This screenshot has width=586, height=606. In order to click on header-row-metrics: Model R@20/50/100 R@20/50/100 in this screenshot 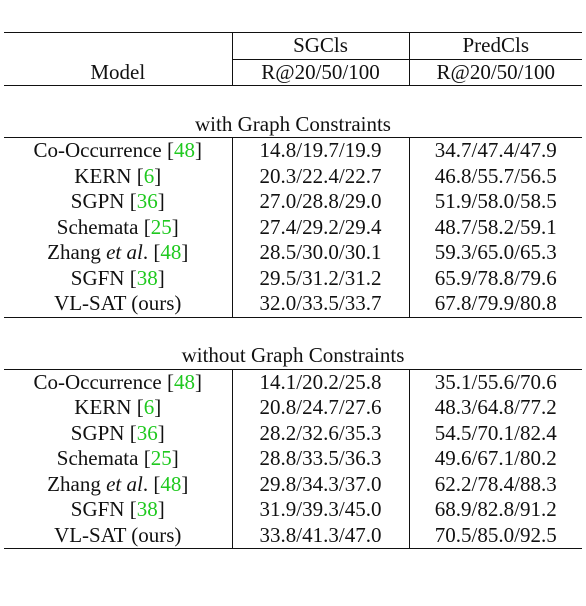, I will do `click(293, 72)`.